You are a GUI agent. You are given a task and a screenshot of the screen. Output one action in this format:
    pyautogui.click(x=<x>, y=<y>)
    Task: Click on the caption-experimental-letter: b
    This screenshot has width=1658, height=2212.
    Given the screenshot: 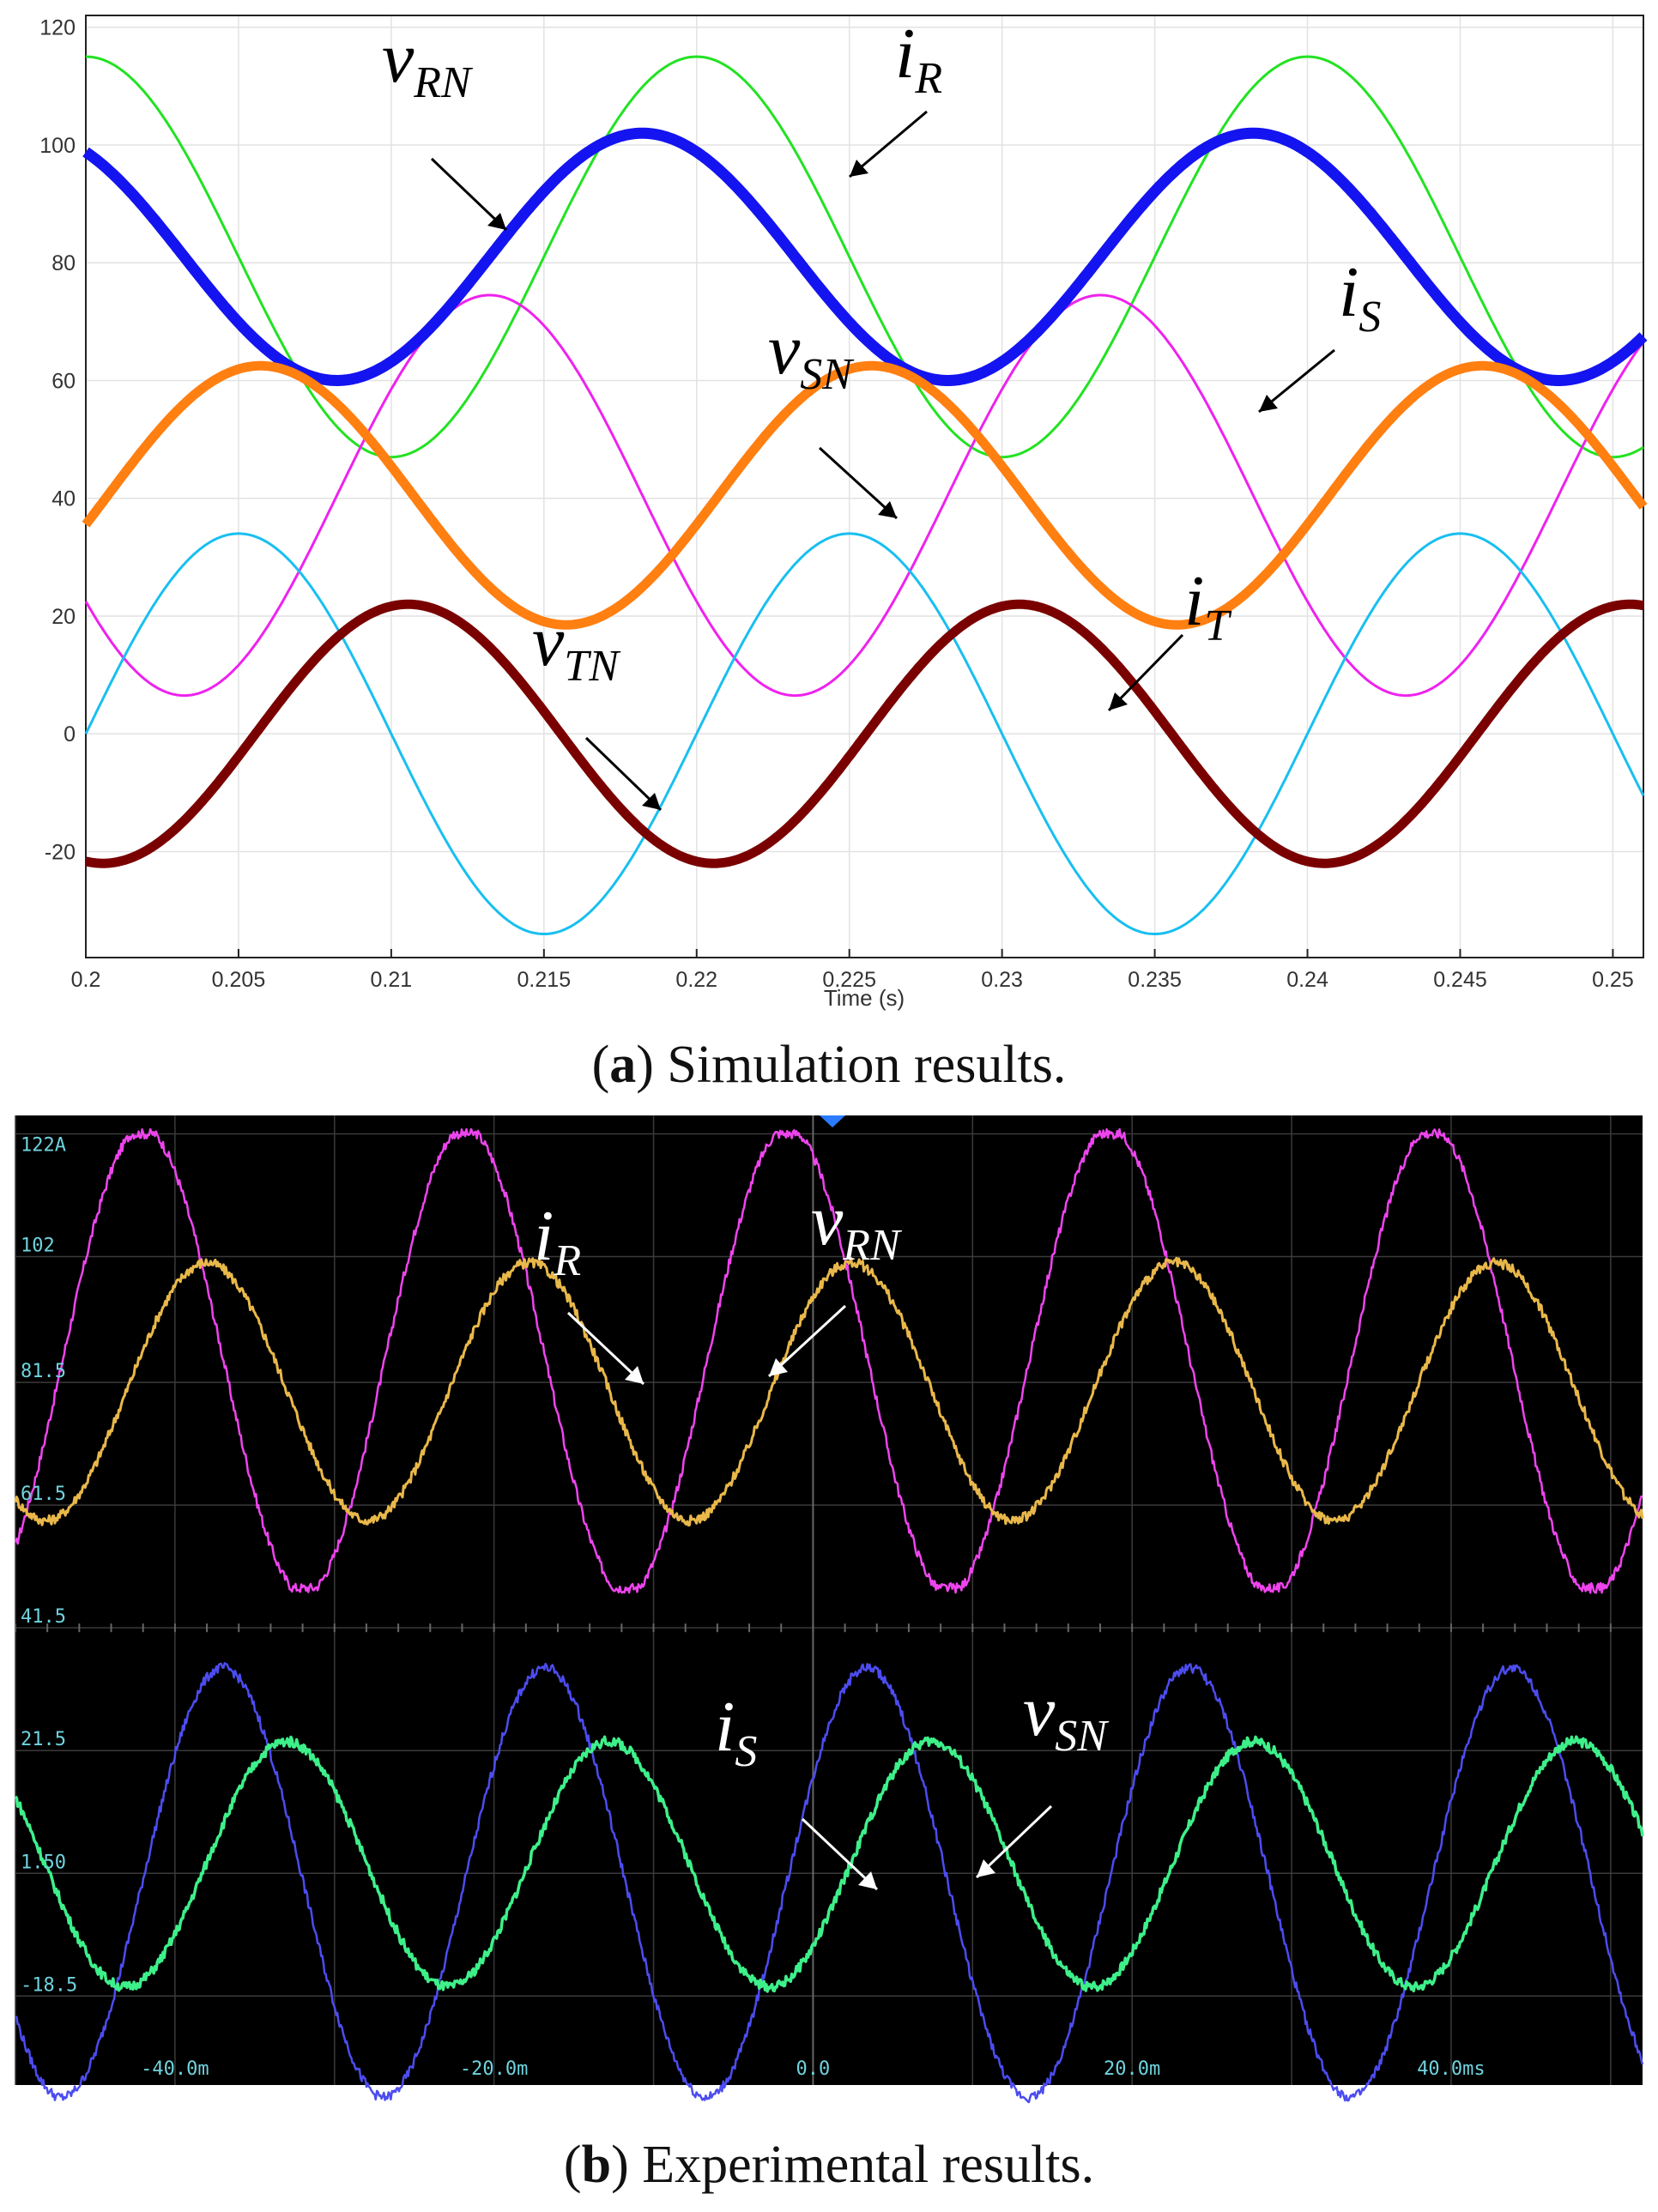 What is the action you would take?
    pyautogui.click(x=596, y=2165)
    